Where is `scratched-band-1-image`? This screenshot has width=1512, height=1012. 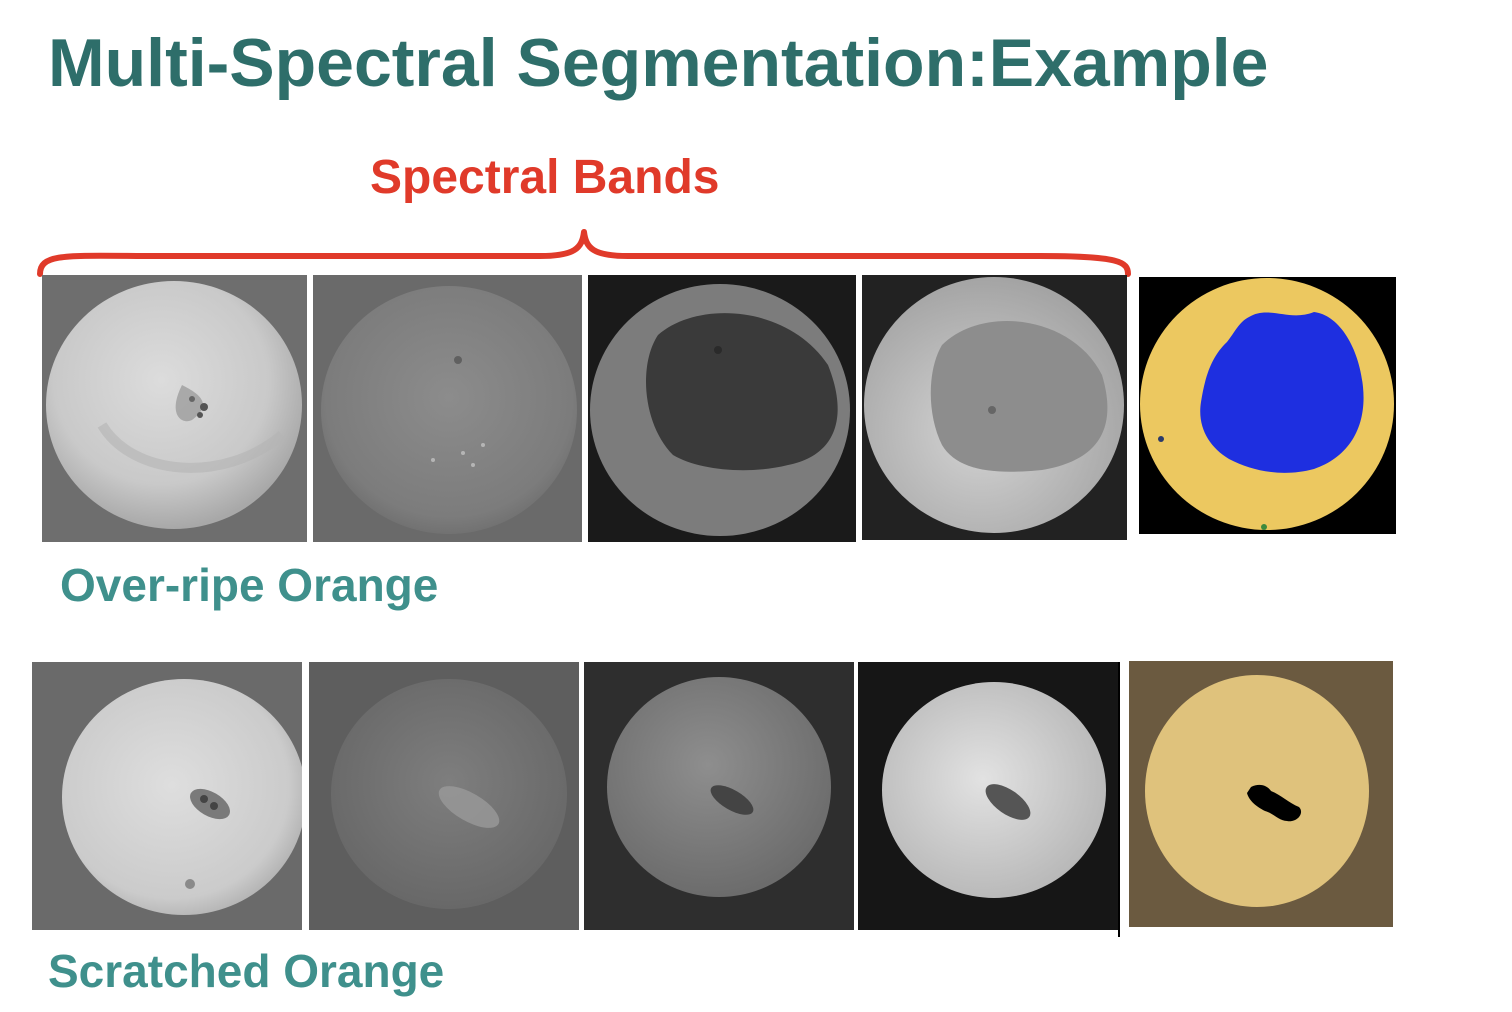
scratched-band-1-image is located at coordinates (167, 796).